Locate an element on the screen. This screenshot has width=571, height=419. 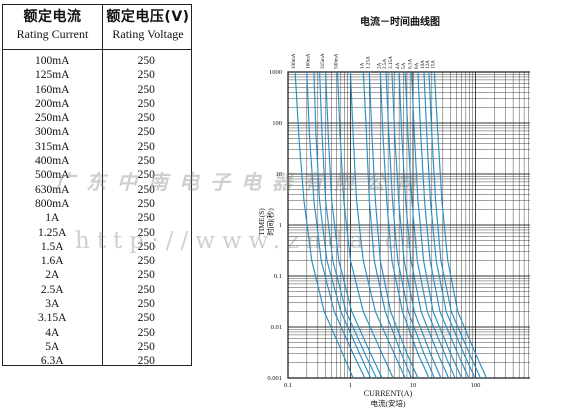
curve-rating-label: 8A is located at coordinates (417, 65).